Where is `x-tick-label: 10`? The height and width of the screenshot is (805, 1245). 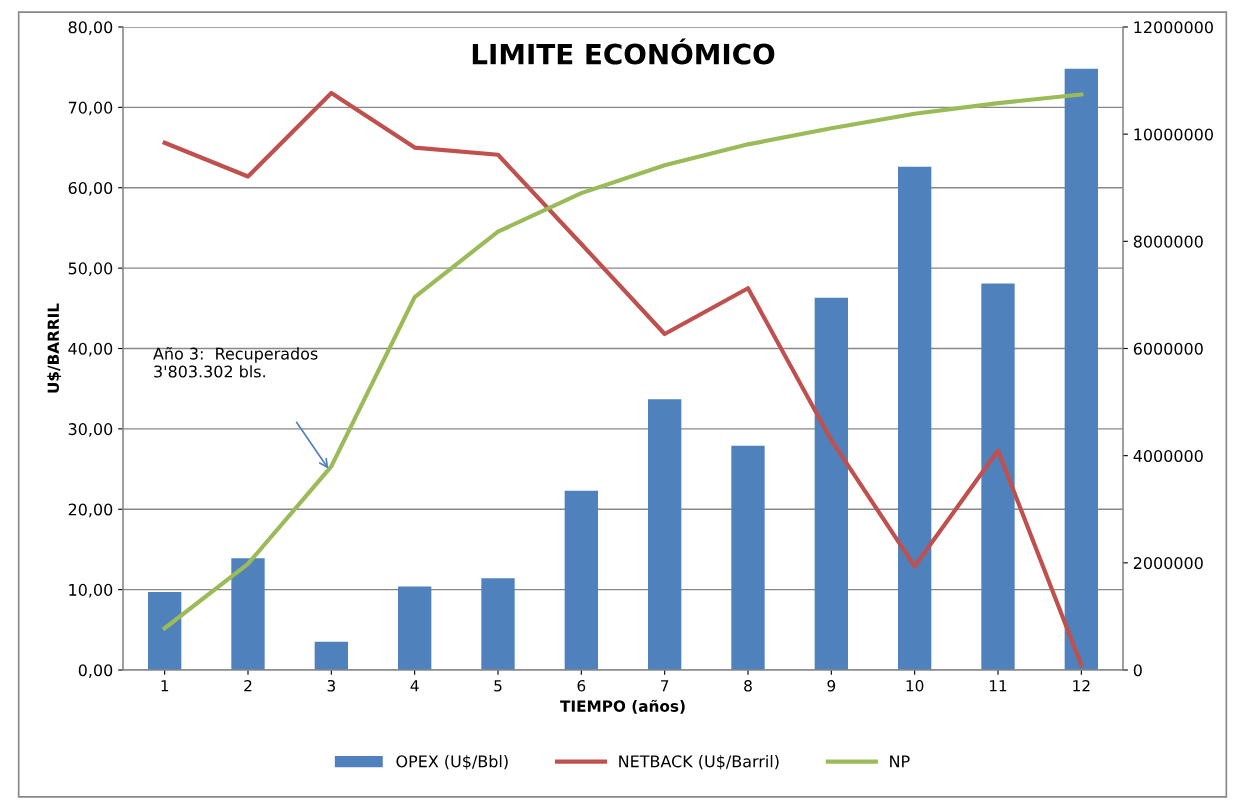
x-tick-label: 10 is located at coordinates (915, 685).